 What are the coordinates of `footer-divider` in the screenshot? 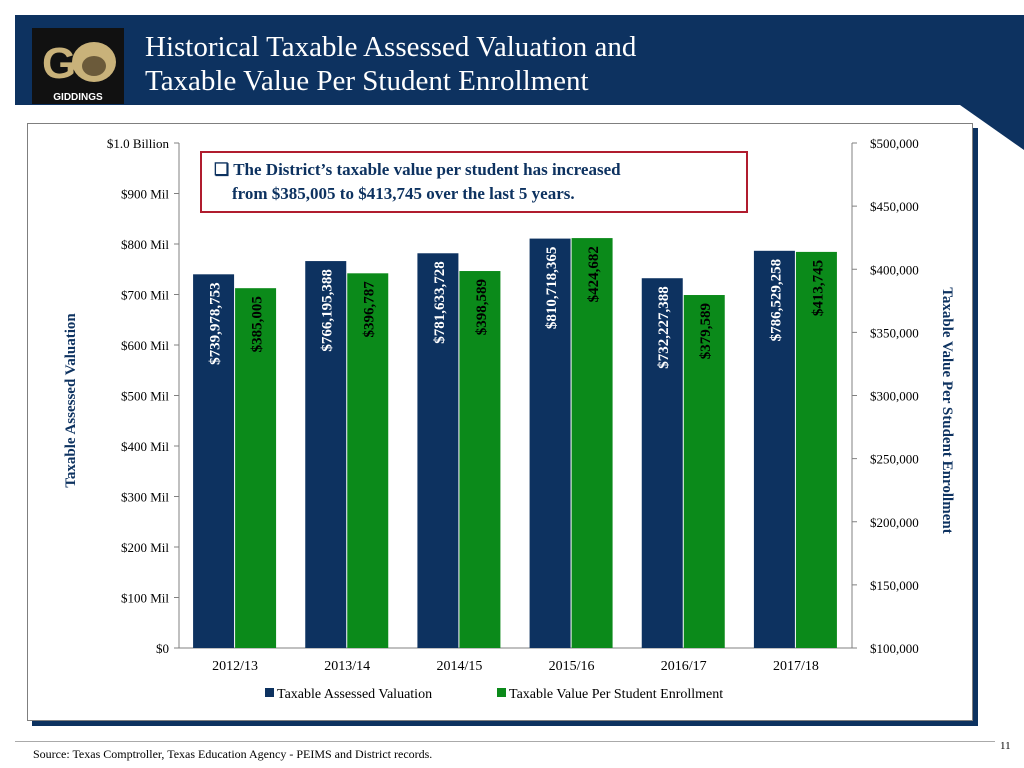 It's located at (505, 741).